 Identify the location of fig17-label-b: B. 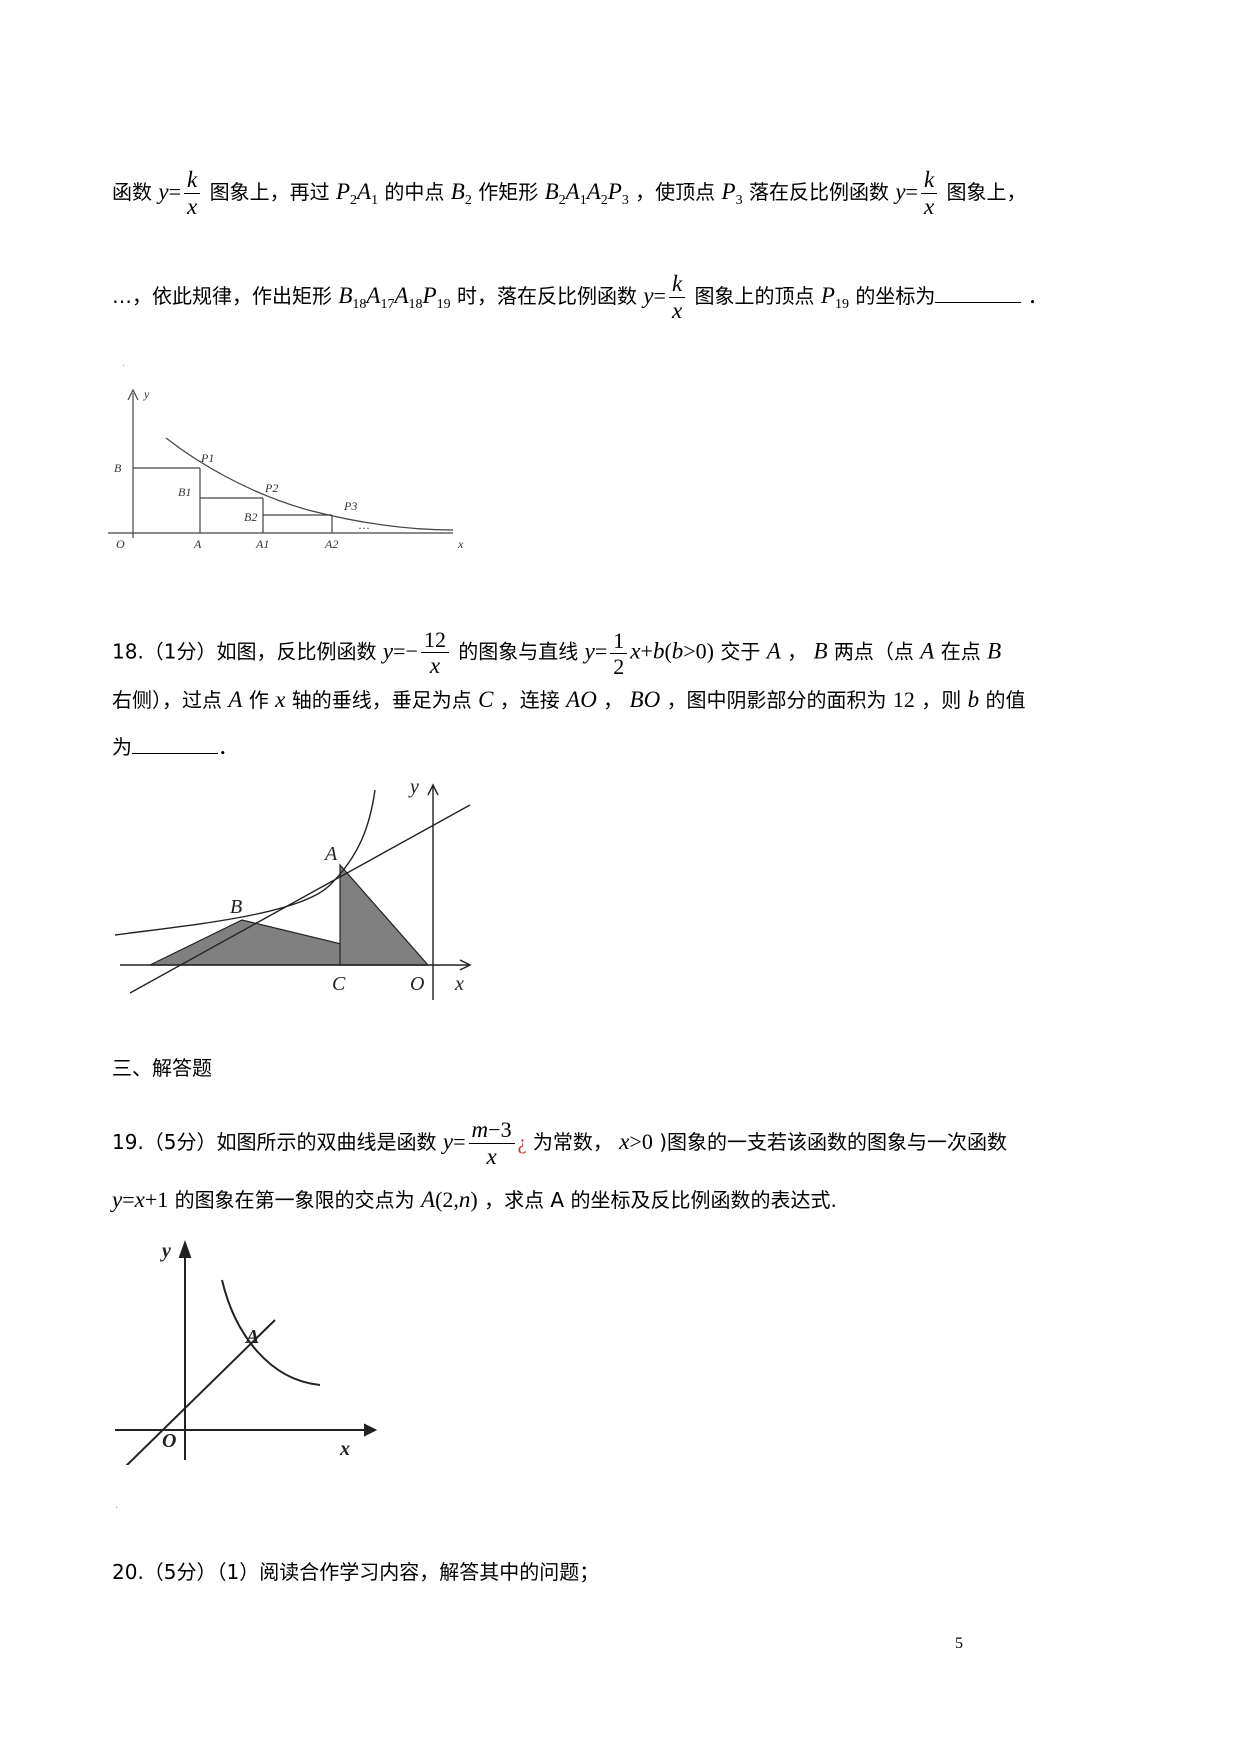
(118, 468).